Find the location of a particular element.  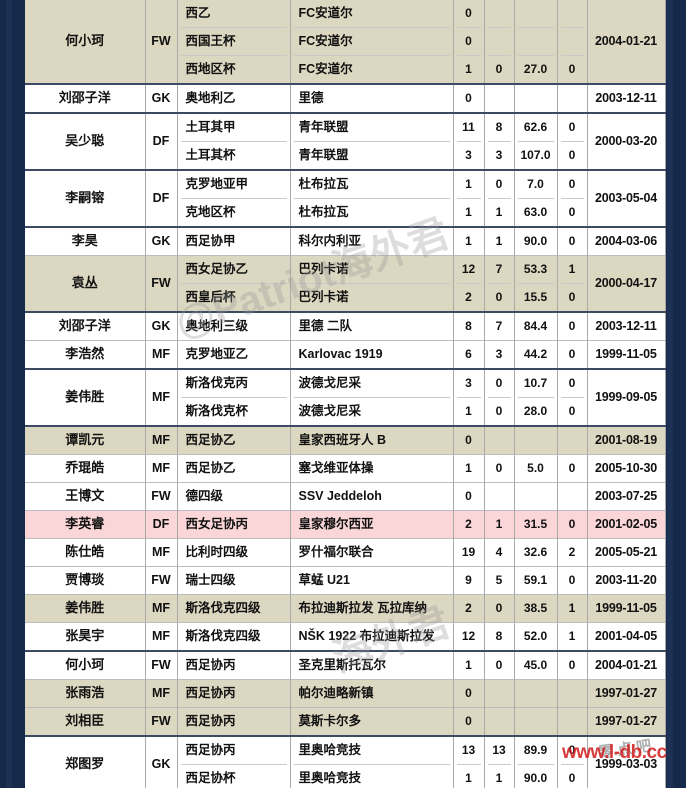

appearances-cell-line: 6 is located at coordinates (468, 354).